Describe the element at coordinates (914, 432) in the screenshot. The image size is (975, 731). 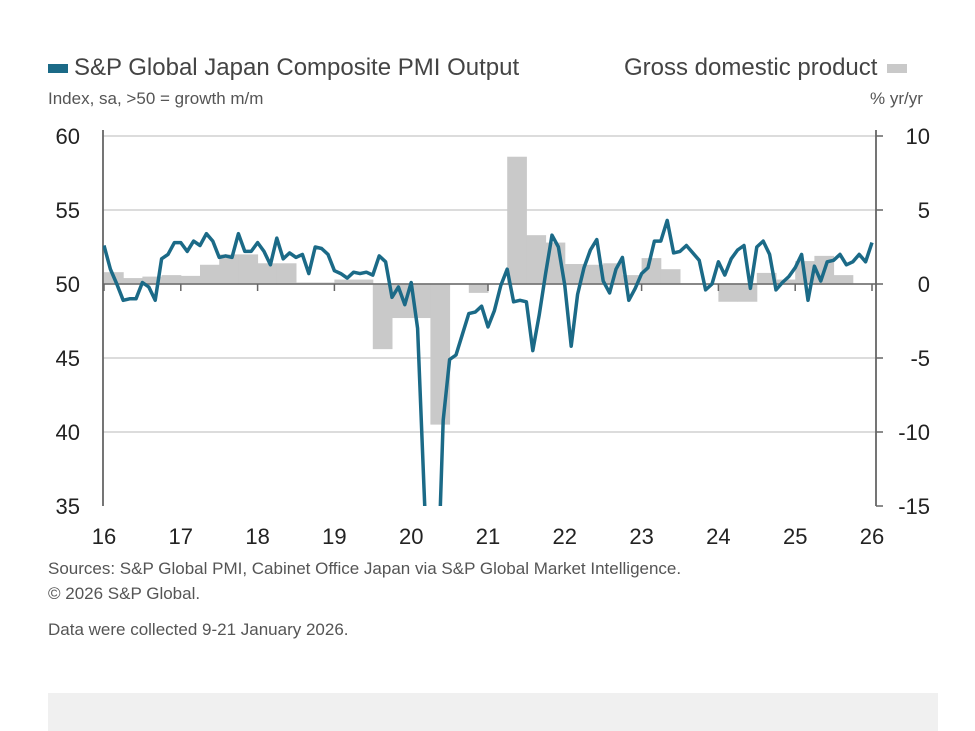
I see `right-tick-label: -10` at that location.